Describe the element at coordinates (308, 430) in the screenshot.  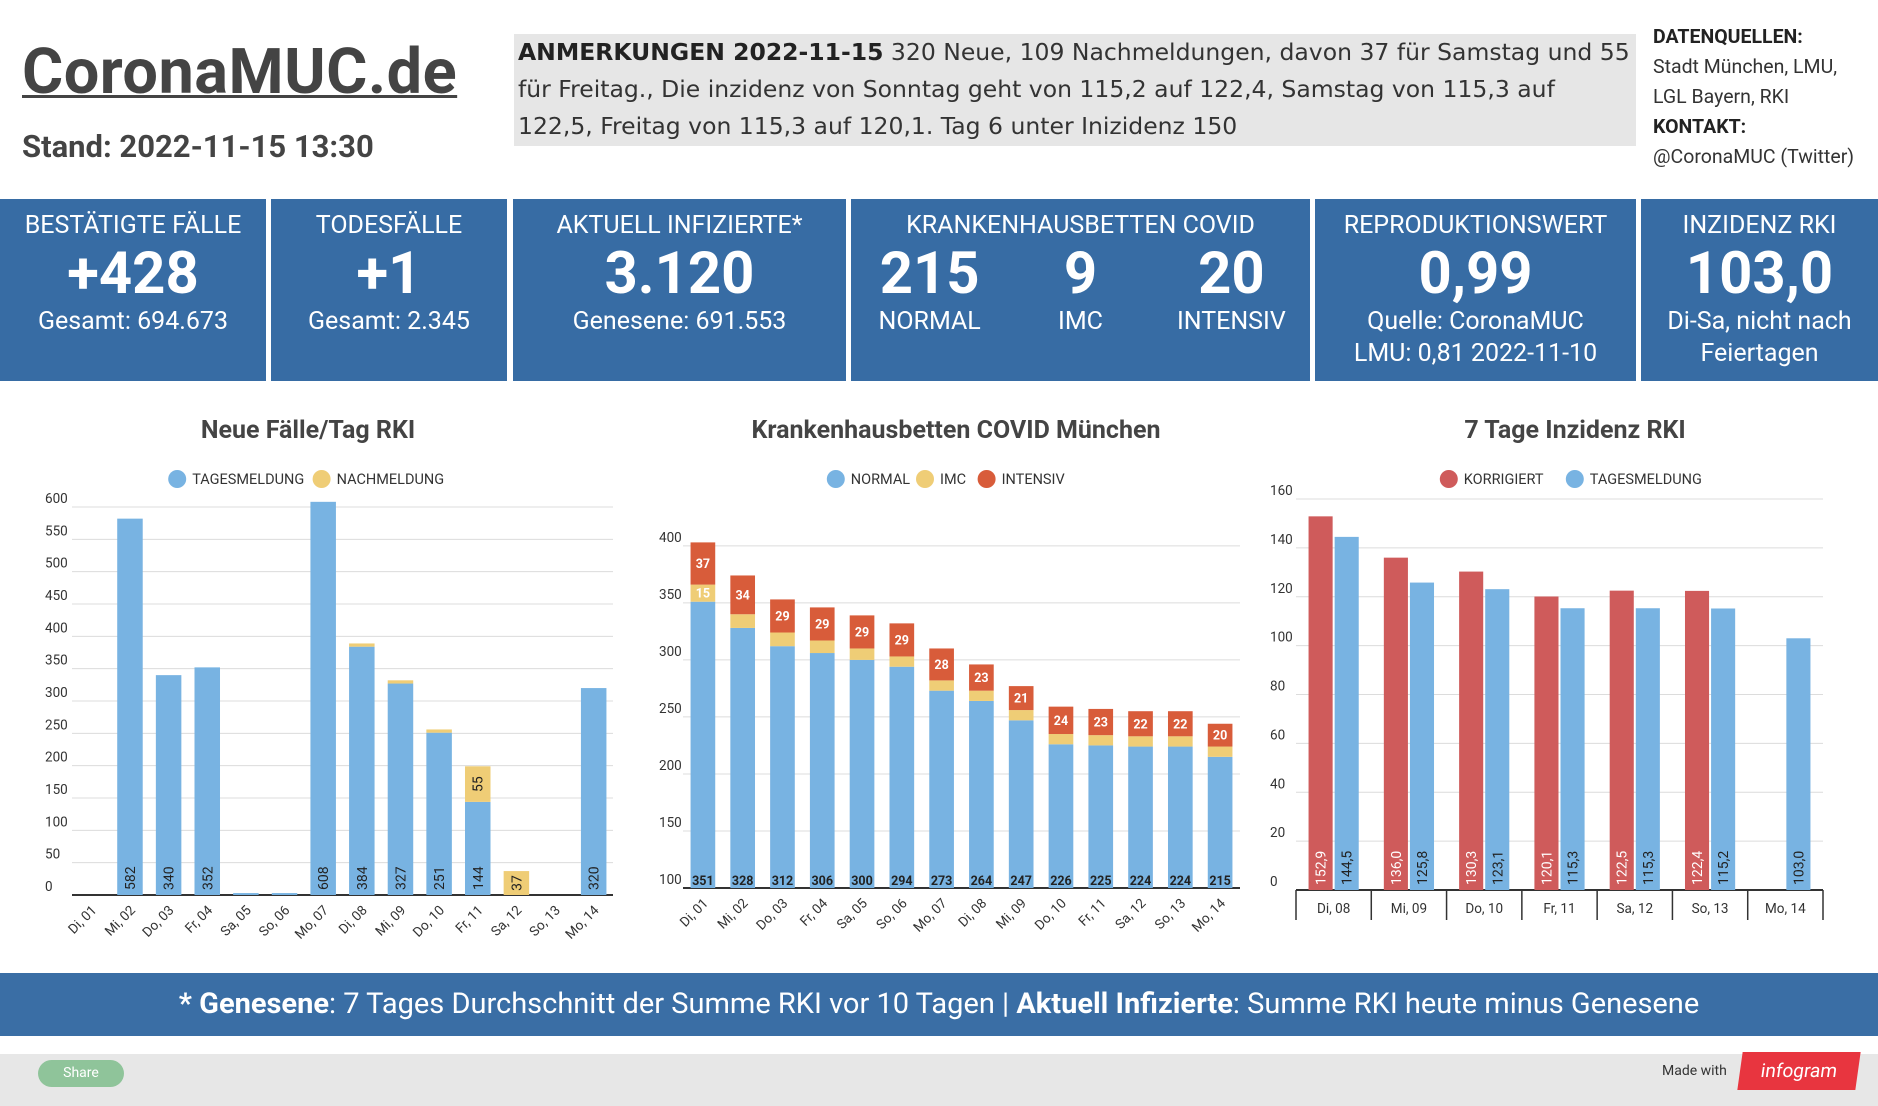
I see `chart-title: Neue Fälle/Tag RKI` at that location.